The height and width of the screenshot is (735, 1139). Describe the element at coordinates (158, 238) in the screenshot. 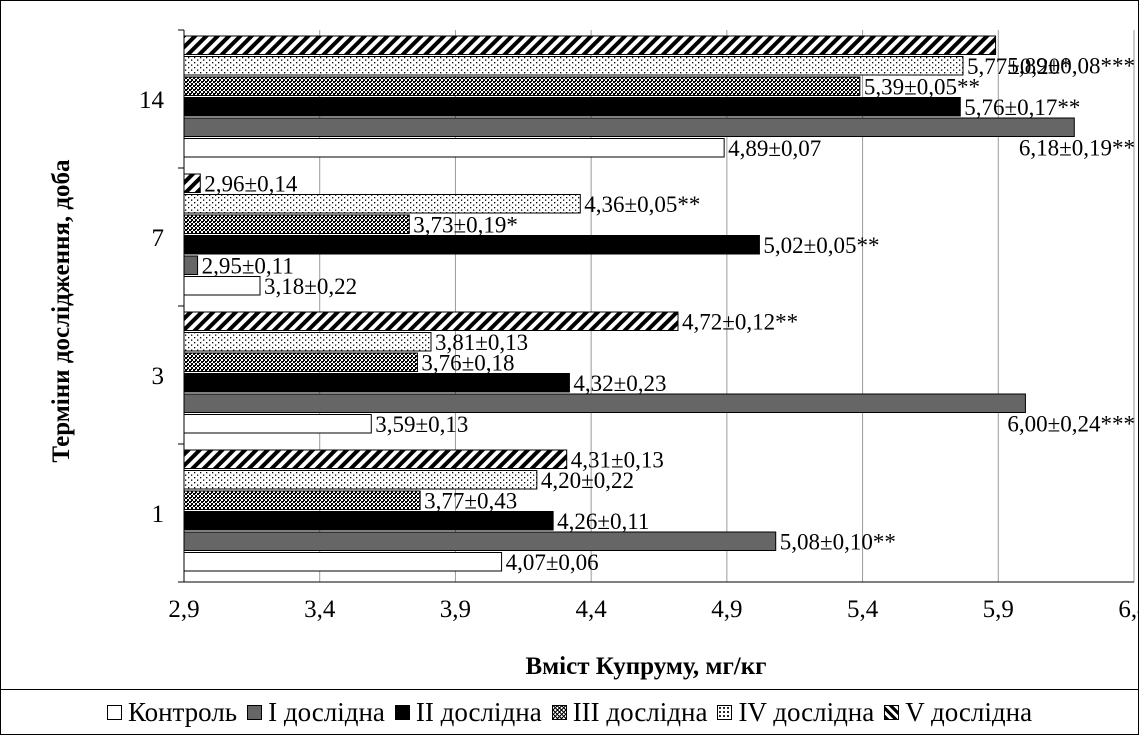

I see `category-label: 7` at that location.